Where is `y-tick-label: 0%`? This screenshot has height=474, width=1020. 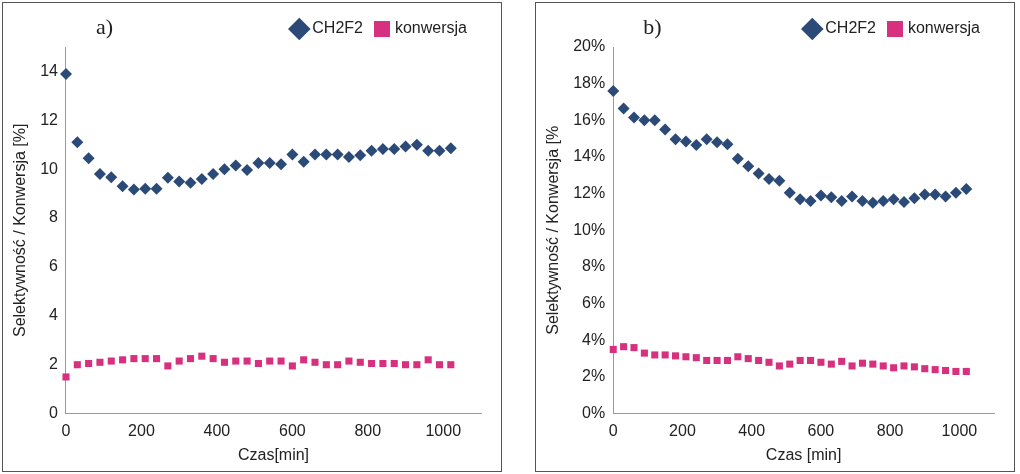
y-tick-label: 0% is located at coordinates (594, 413).